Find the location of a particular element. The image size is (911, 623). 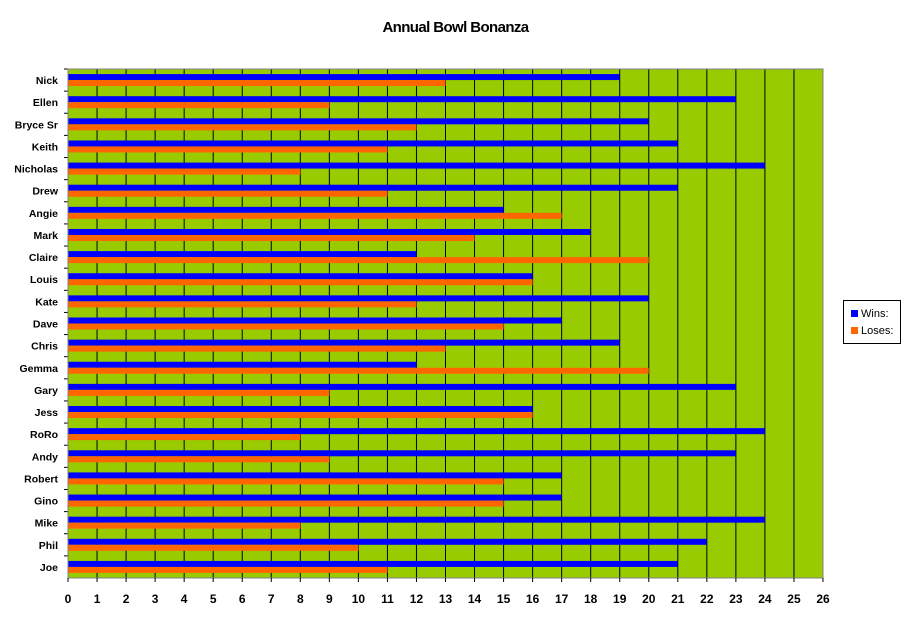

category-label: Andy is located at coordinates (45, 457).